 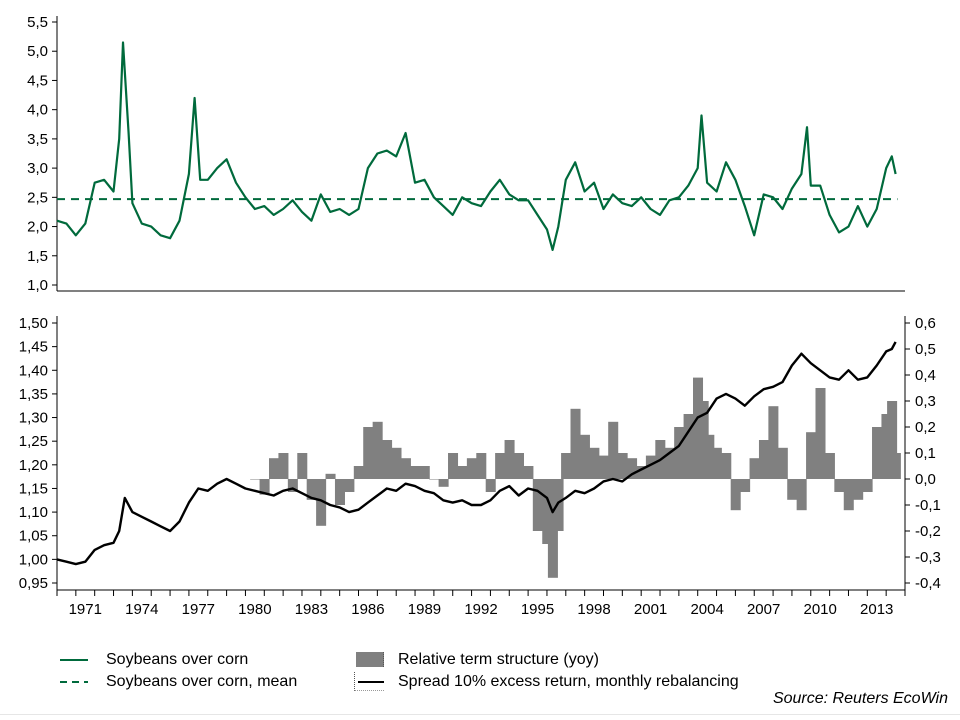 I want to click on left-y-tick-label: 1,50, so click(x=33, y=323).